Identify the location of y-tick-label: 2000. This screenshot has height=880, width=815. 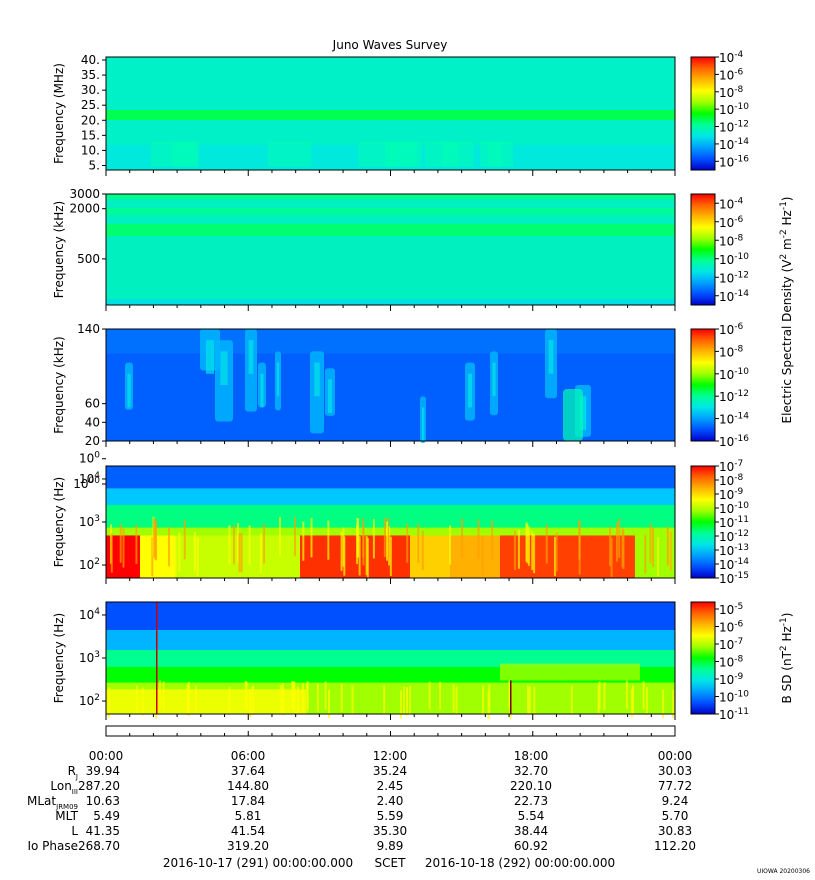
(84, 209).